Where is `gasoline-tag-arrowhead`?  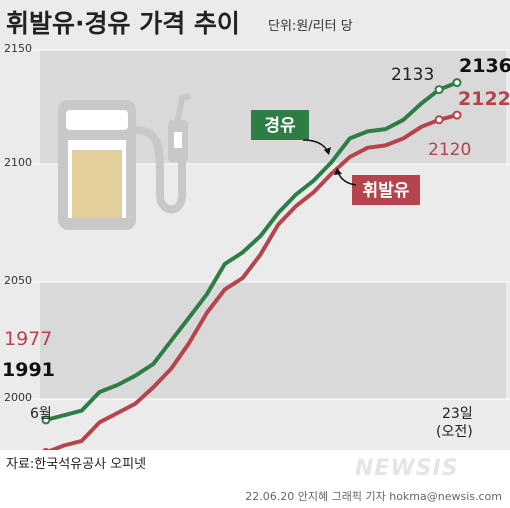 gasoline-tag-arrowhead is located at coordinates (338, 171).